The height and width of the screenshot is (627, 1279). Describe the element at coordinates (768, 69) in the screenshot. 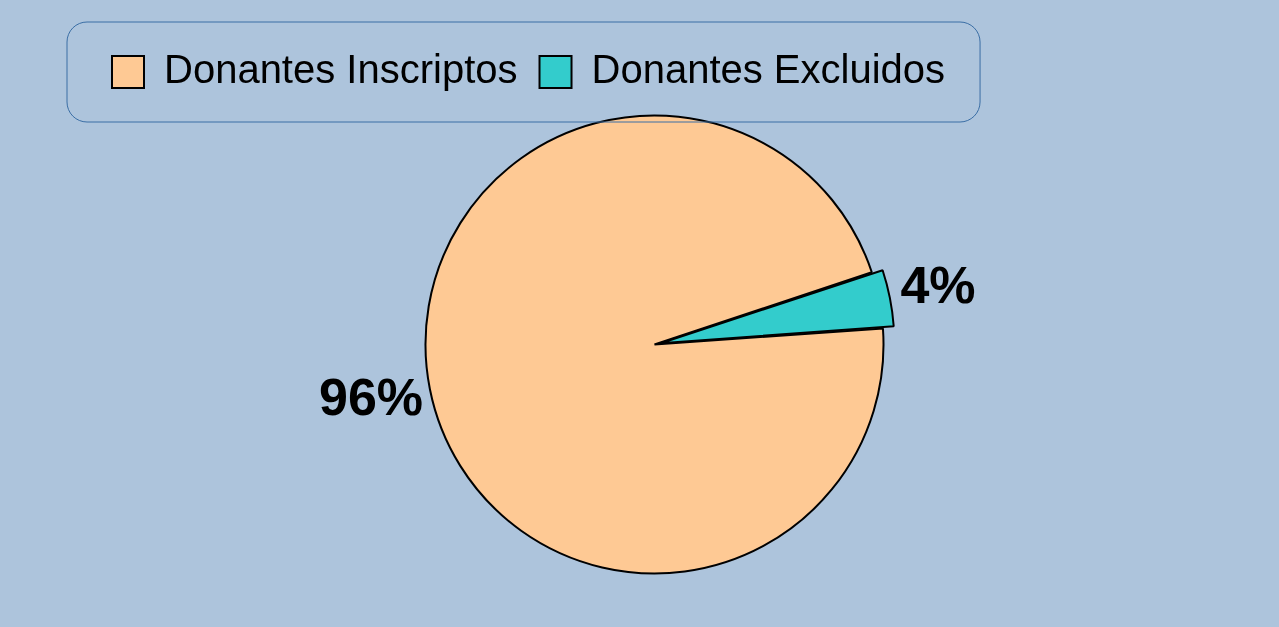

I see `legend-label: Donantes Excluidos` at that location.